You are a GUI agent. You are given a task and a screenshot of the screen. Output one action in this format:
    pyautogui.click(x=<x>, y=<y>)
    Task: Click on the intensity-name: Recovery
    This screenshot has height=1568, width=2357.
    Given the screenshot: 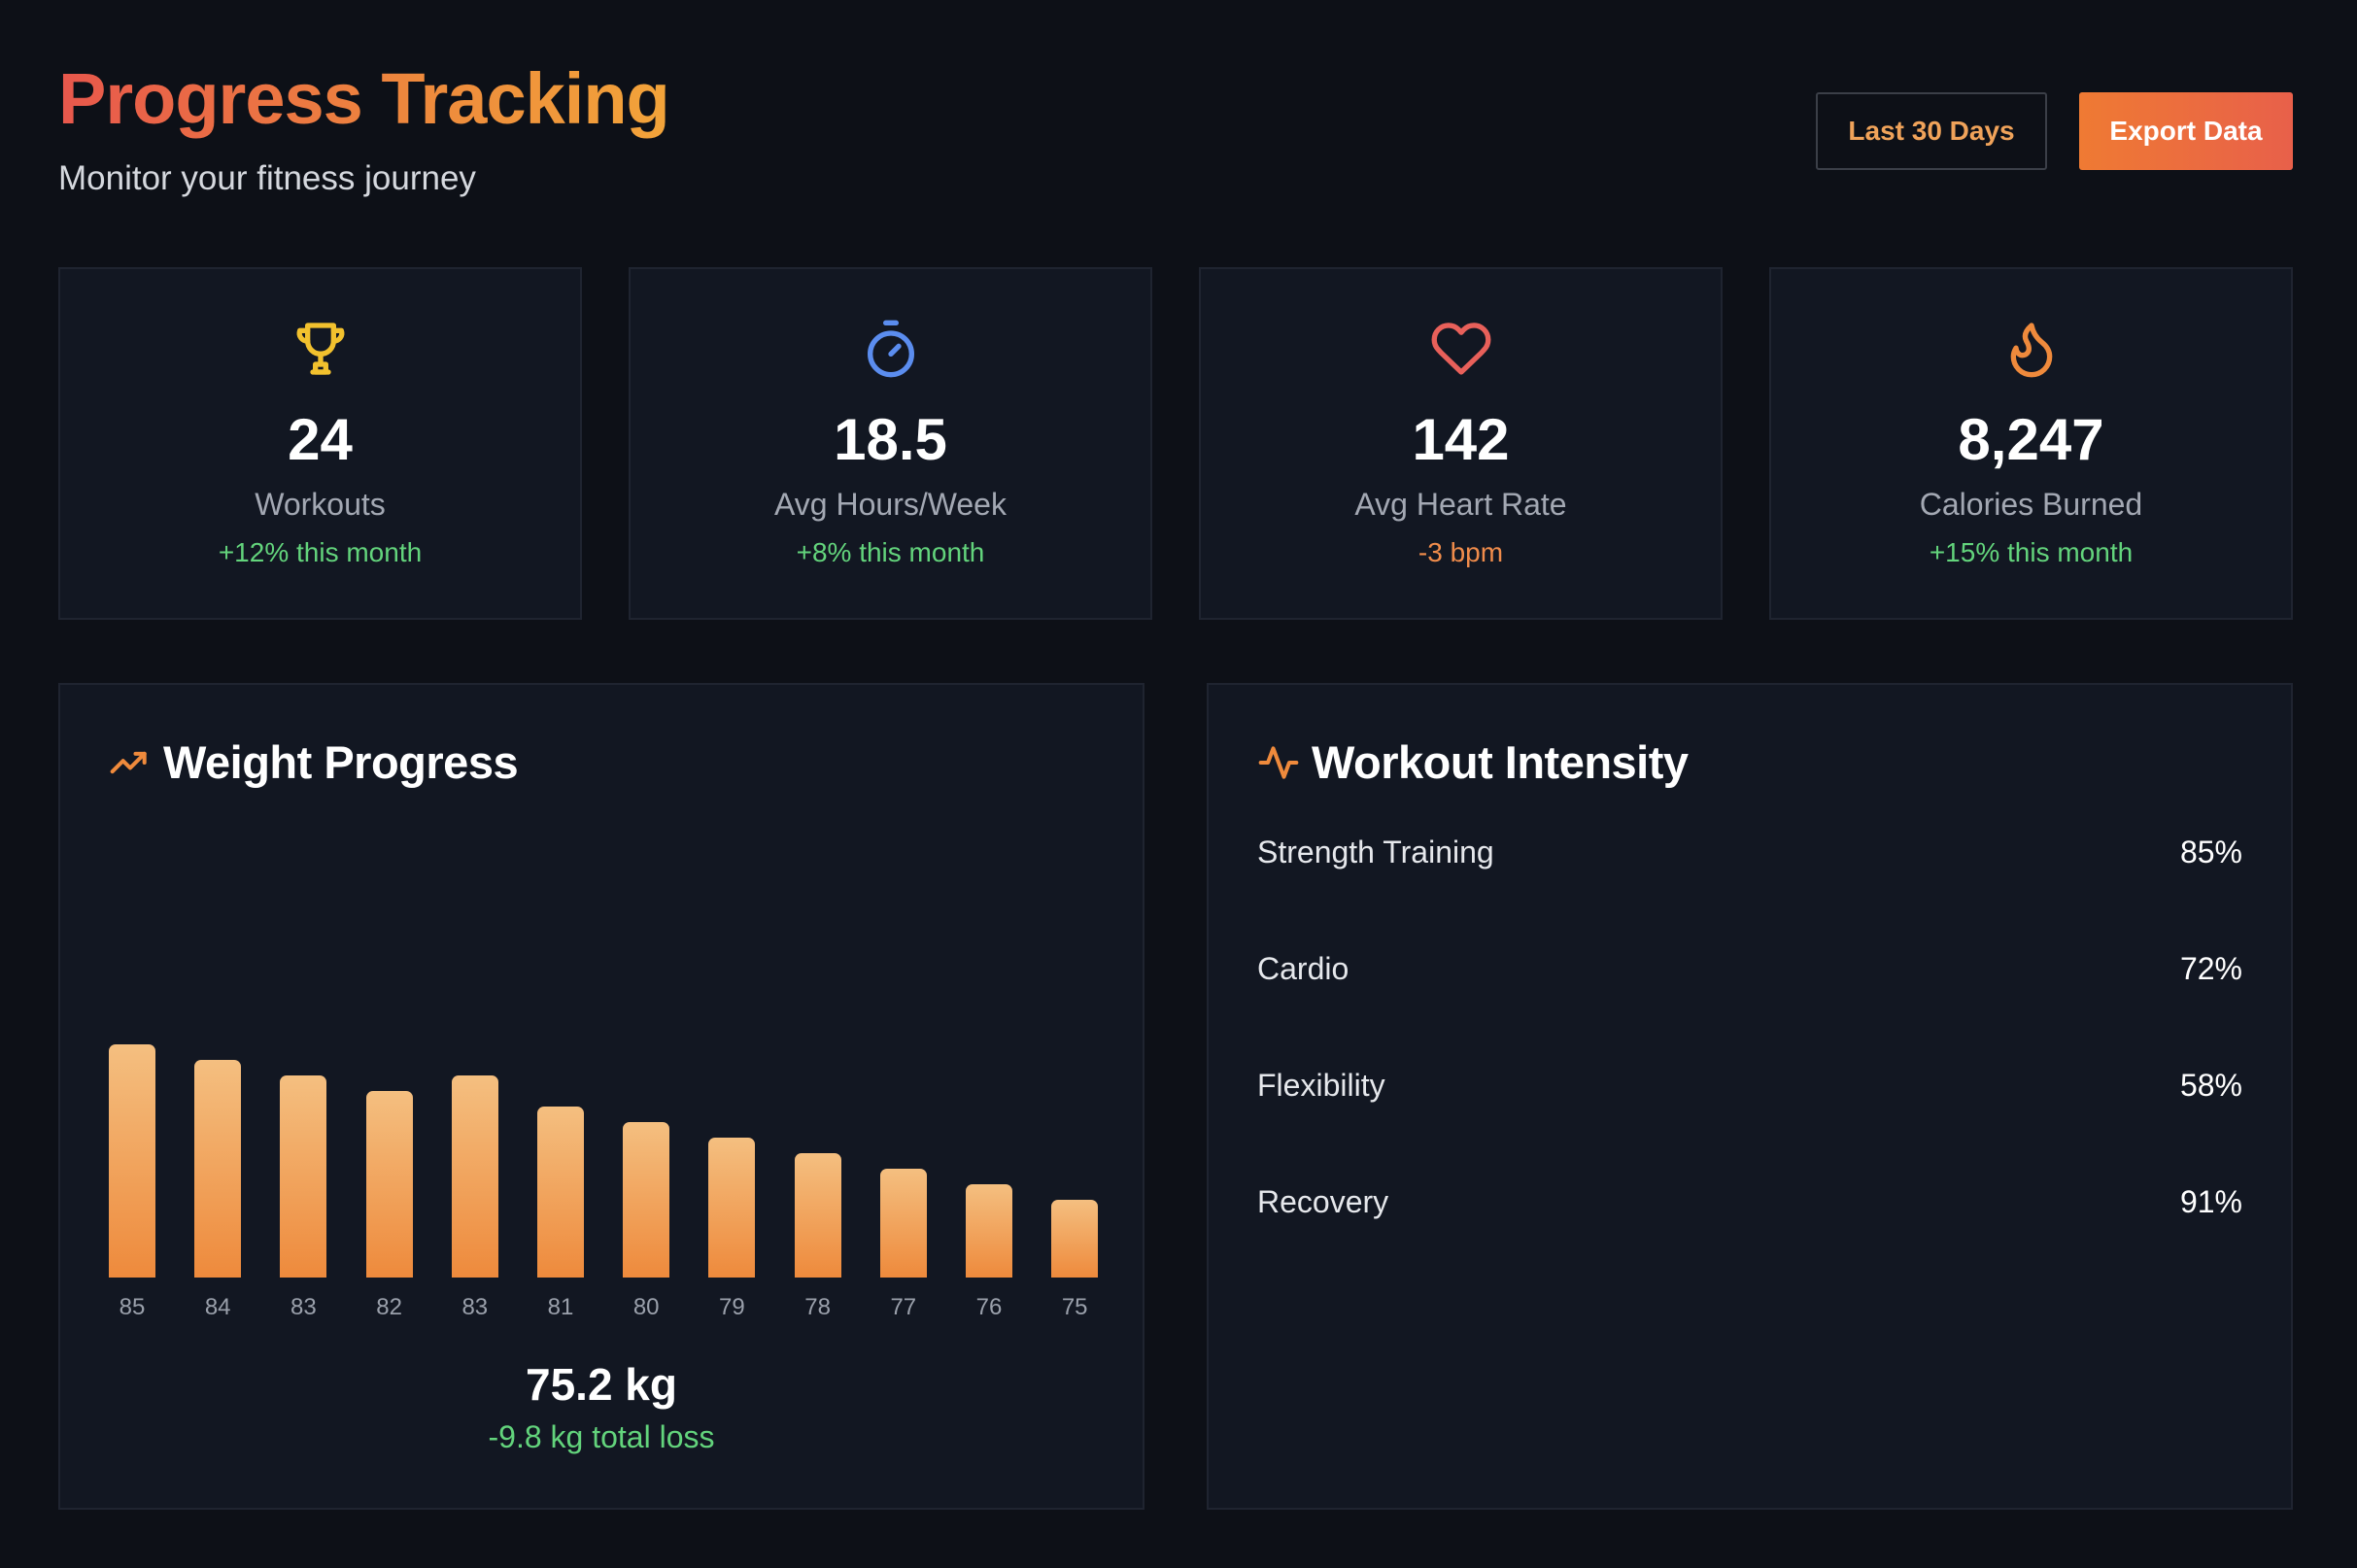 What is the action you would take?
    pyautogui.click(x=1323, y=1201)
    